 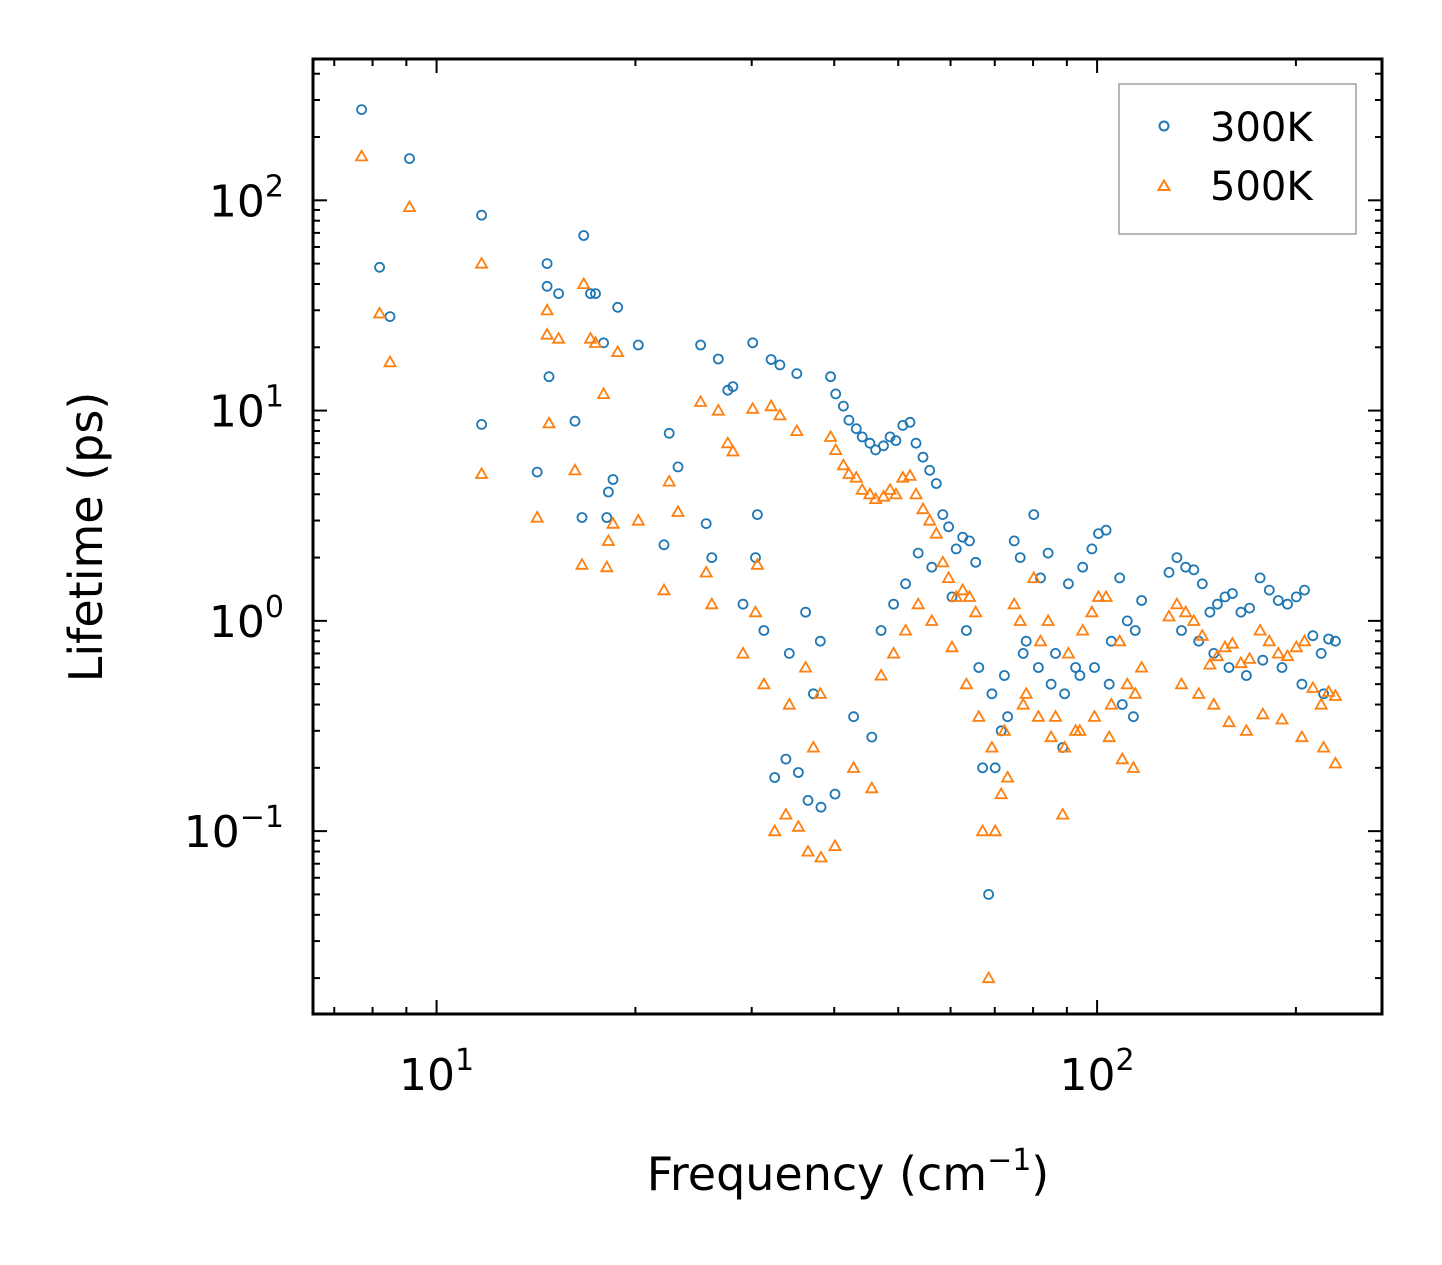 What do you see at coordinates (246, 619) in the screenshot?
I see `y-tick-label-1: 10⁰` at bounding box center [246, 619].